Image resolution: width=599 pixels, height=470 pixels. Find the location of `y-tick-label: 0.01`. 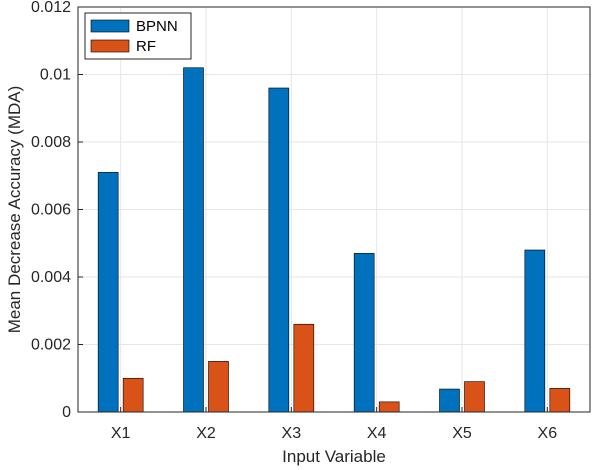

y-tick-label: 0.01 is located at coordinates (55, 75).